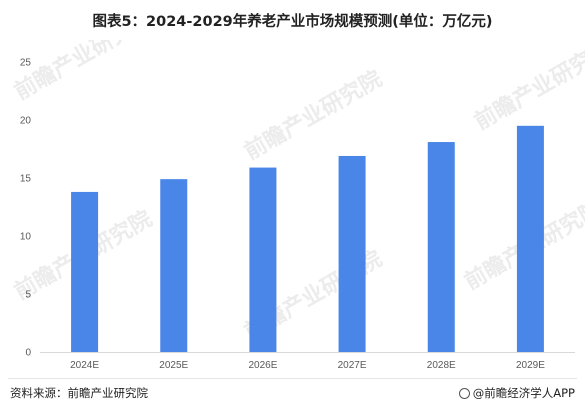  Describe the element at coordinates (262, 365) in the screenshot. I see `x-tick-label: 2026E` at that location.